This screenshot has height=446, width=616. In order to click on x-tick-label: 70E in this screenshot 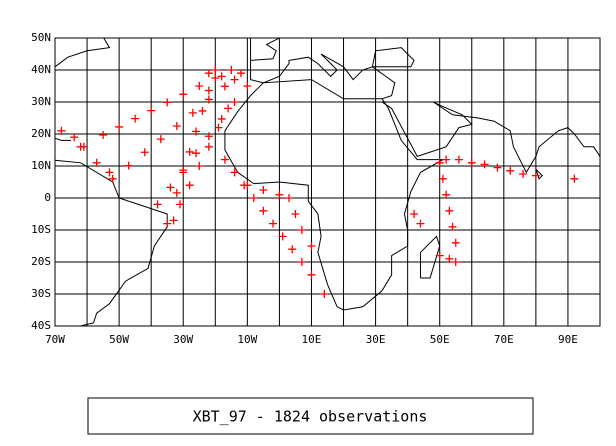, I will do `click(504, 339)`.